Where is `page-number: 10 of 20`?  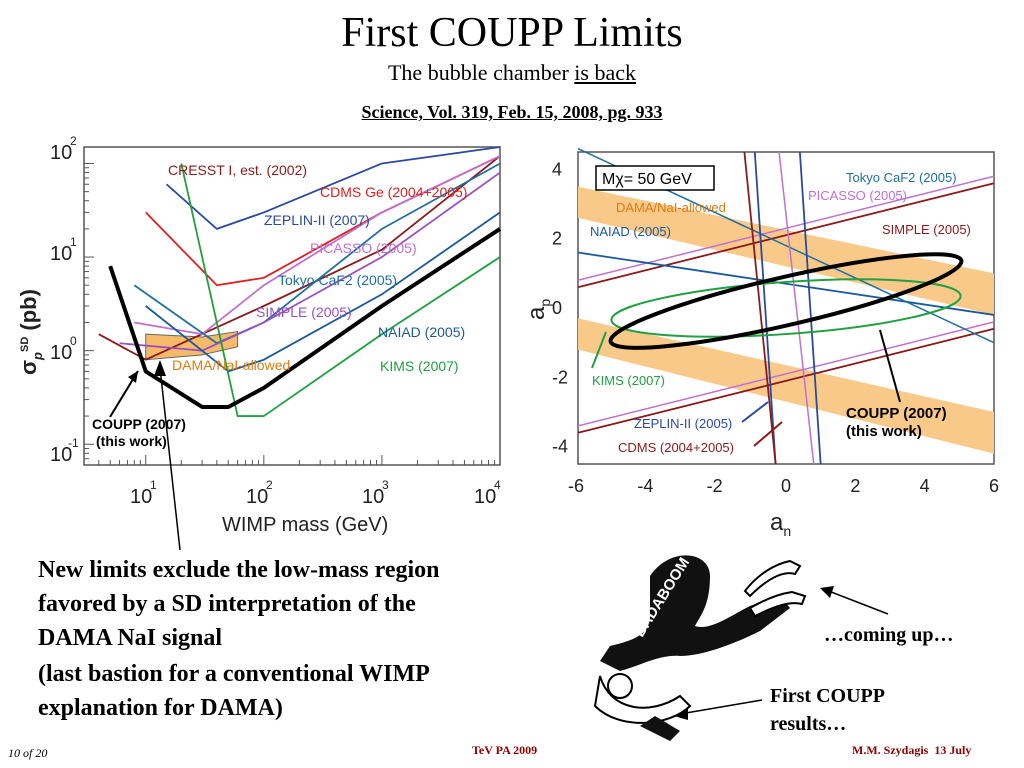
page-number: 10 of 20 is located at coordinates (27, 753).